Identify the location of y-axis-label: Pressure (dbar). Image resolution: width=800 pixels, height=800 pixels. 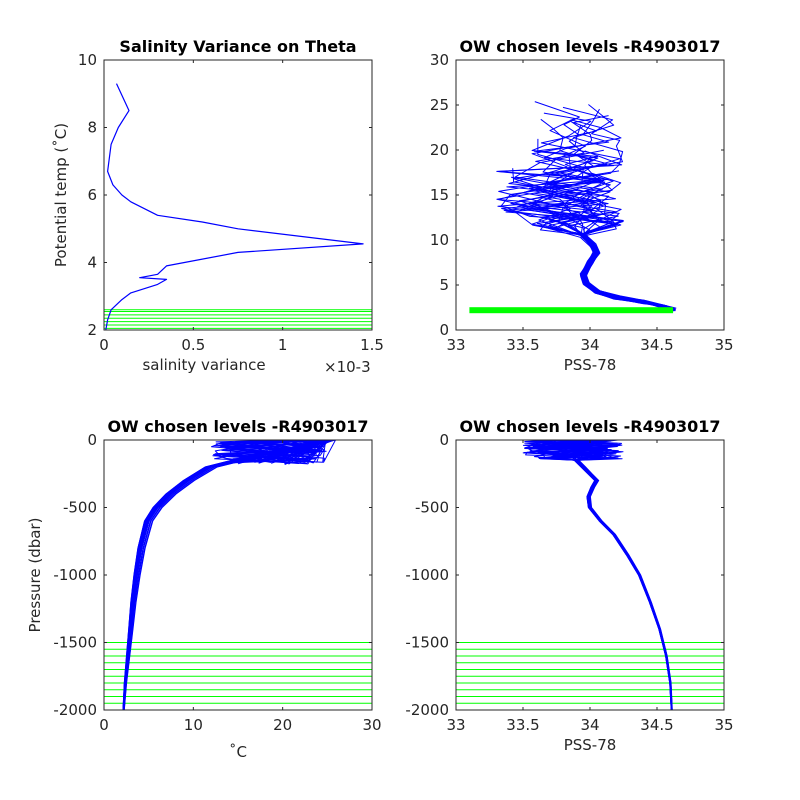
(35, 575).